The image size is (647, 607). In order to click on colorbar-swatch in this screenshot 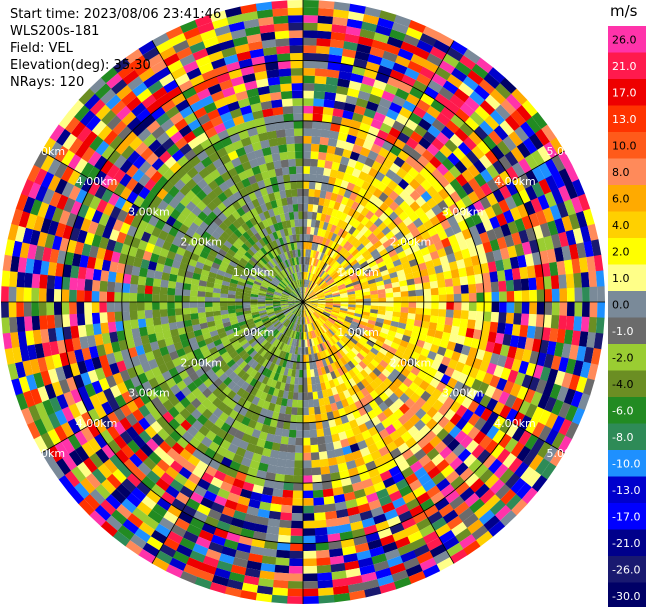, I will do `click(627, 198)`.